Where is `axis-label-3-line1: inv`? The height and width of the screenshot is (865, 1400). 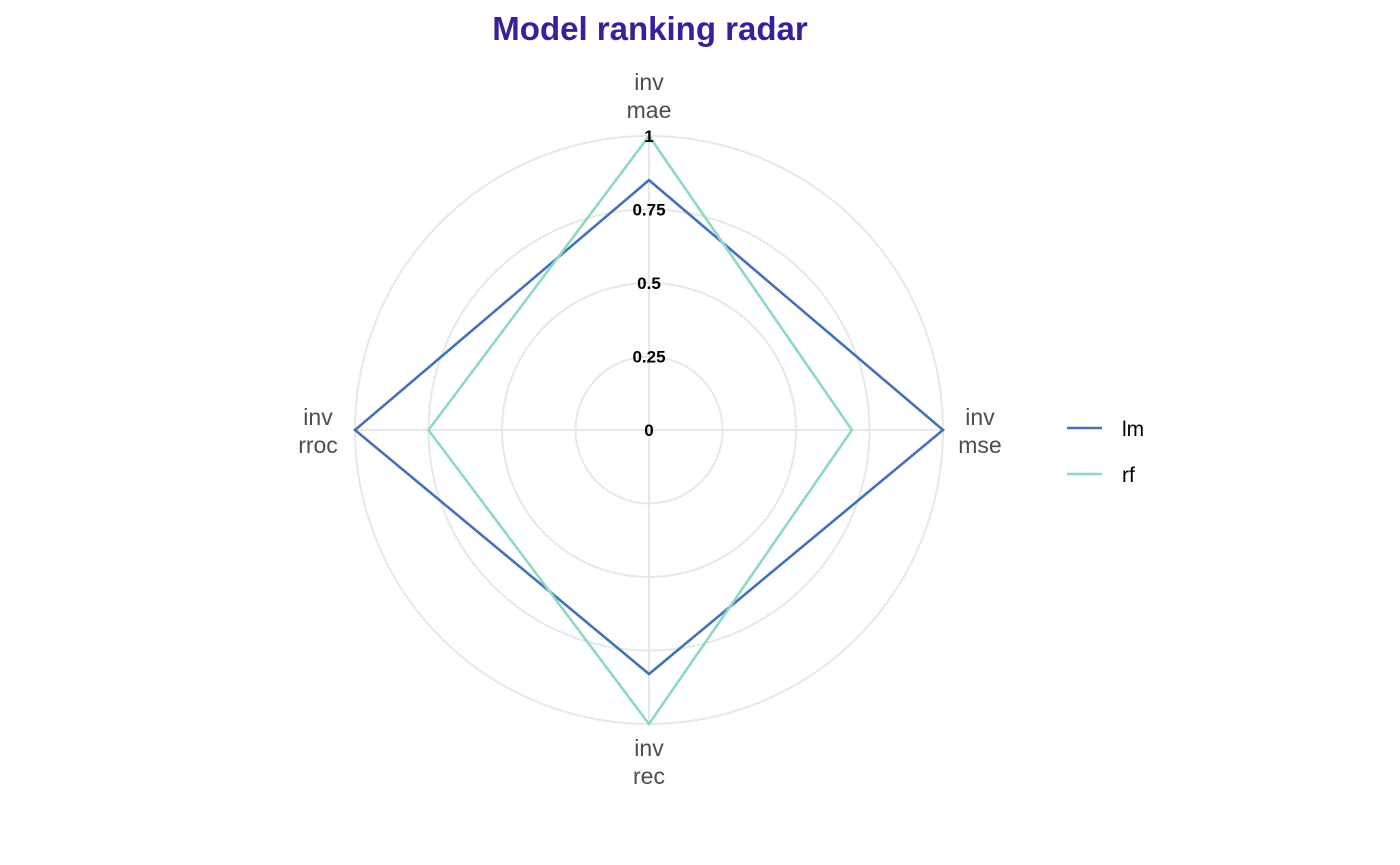 axis-label-3-line1: inv is located at coordinates (318, 417).